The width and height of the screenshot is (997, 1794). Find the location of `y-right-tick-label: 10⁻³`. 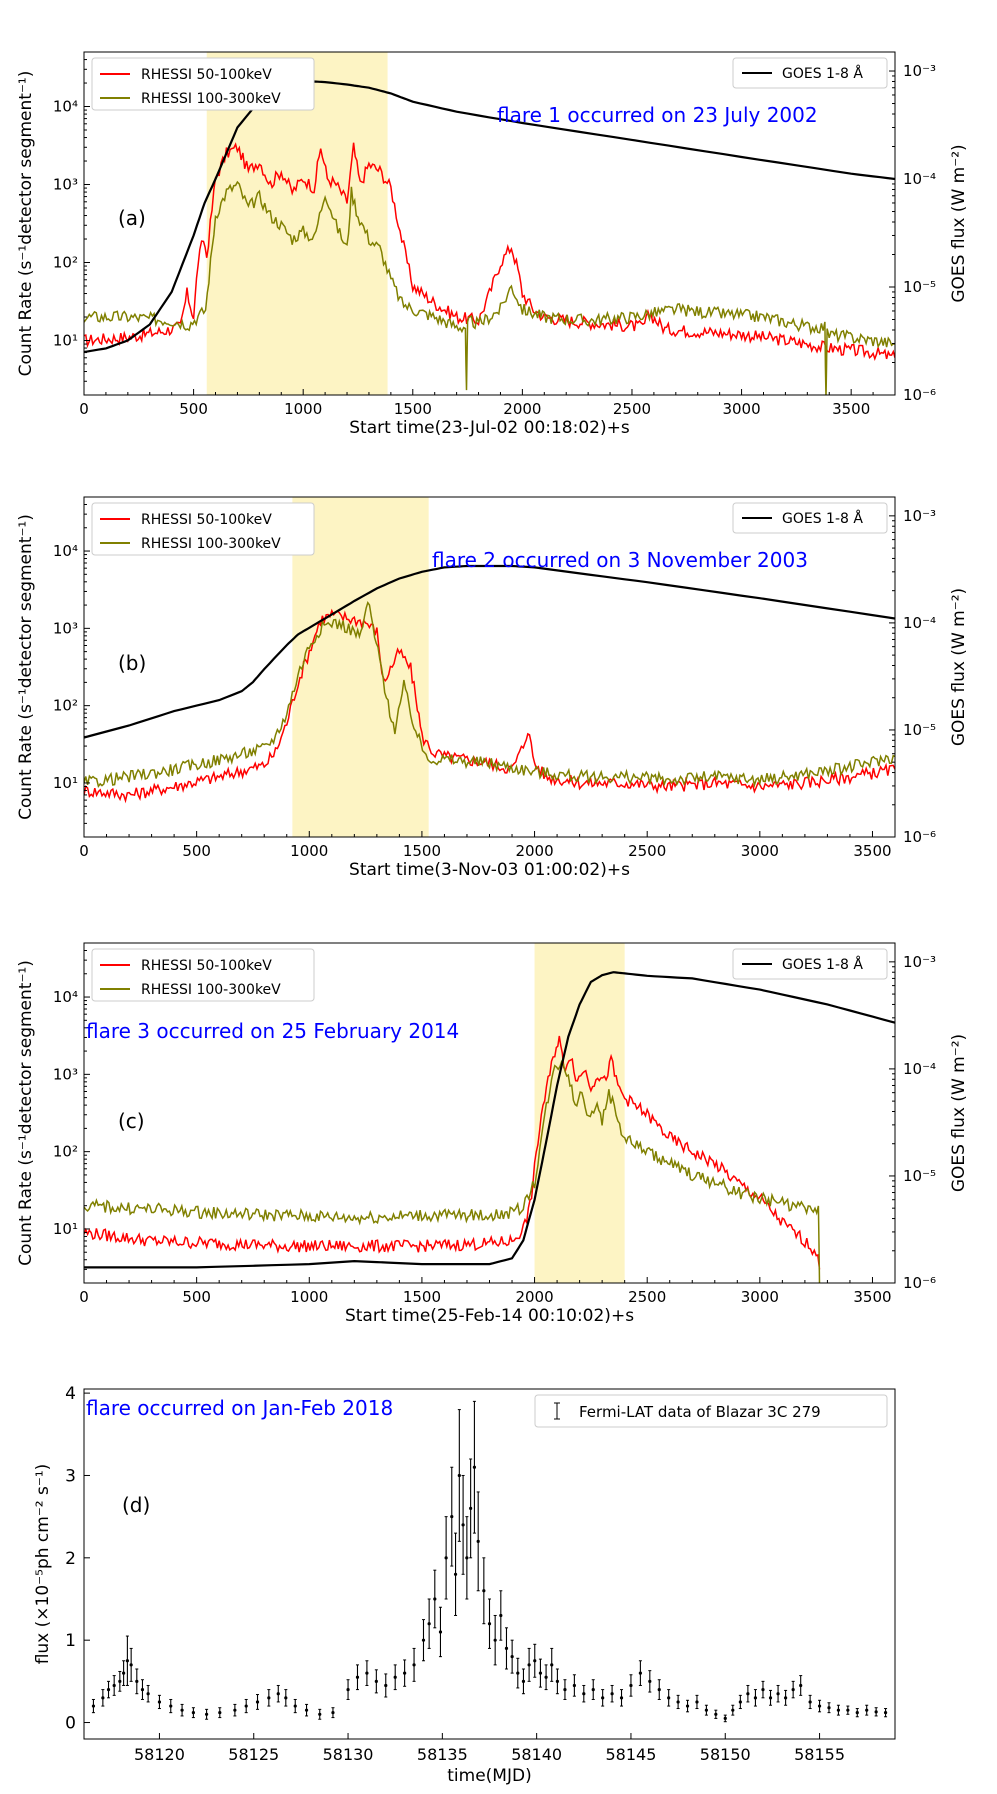

y-right-tick-label: 10⁻³ is located at coordinates (919, 71).